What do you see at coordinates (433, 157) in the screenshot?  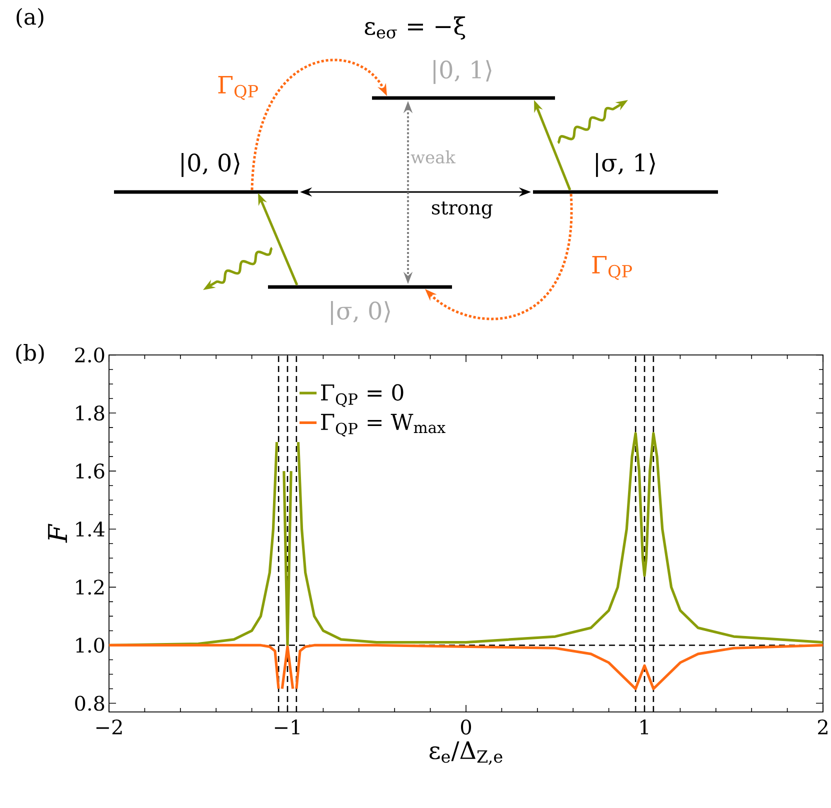 I see `text: weak` at bounding box center [433, 157].